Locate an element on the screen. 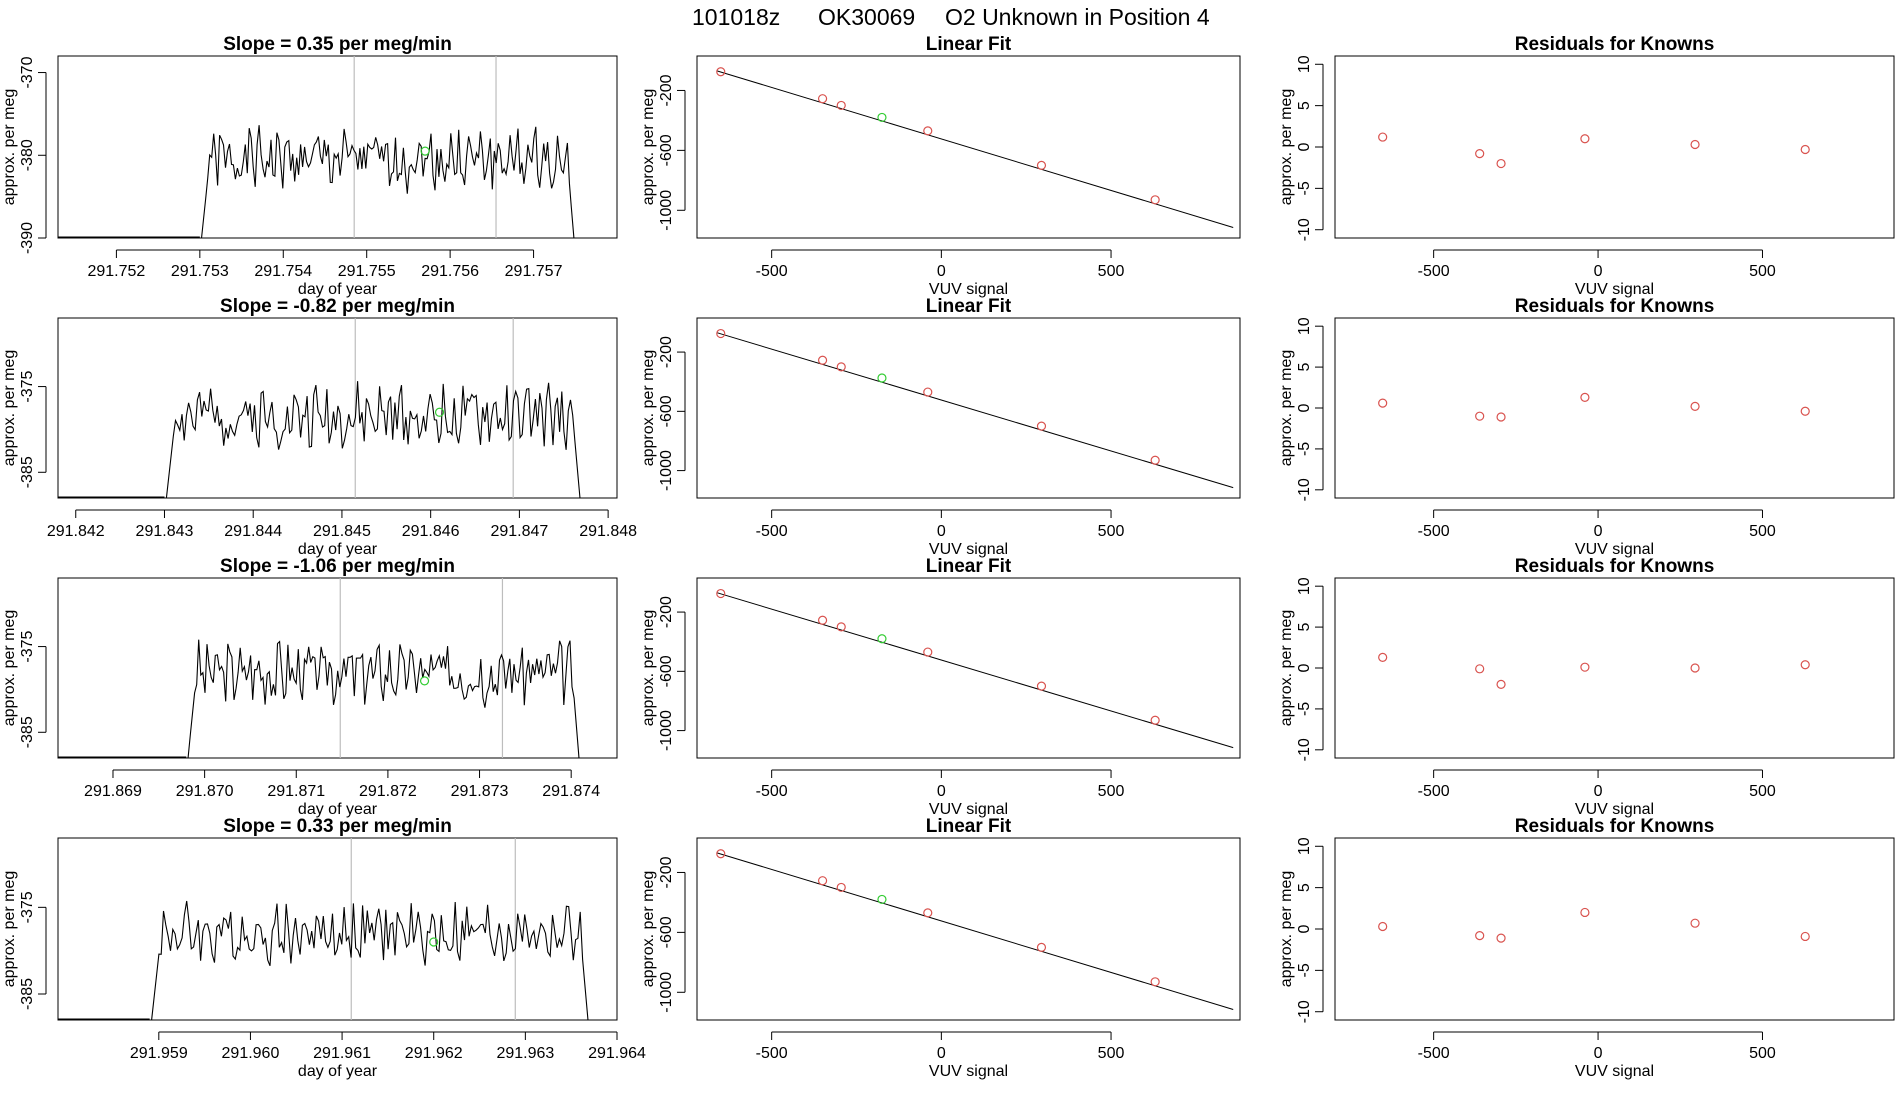  x-tick-label: 291.843 is located at coordinates (165, 531).